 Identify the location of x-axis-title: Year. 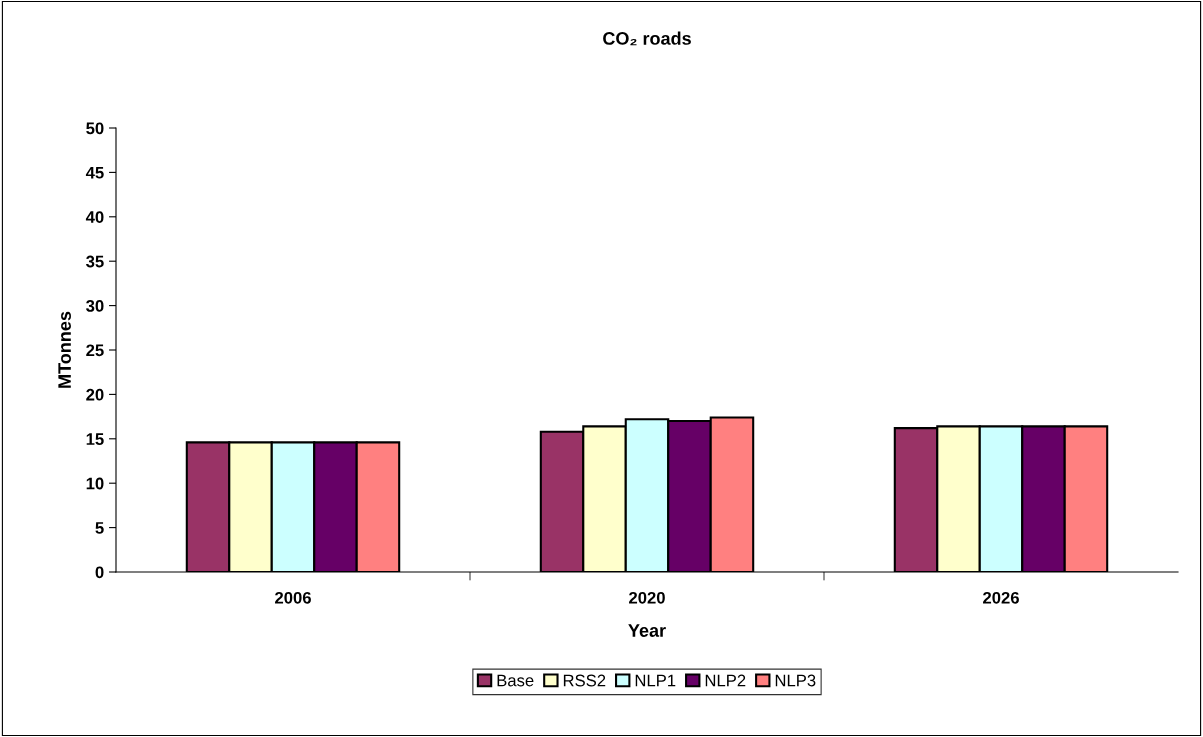
(647, 630).